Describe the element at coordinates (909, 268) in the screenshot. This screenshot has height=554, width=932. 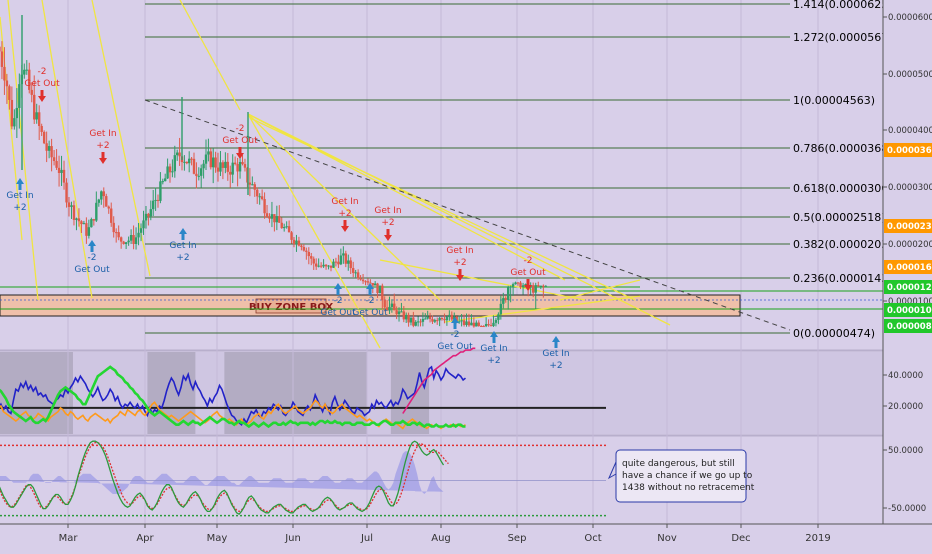
I see `price-tag-label: 0.00001631` at that location.